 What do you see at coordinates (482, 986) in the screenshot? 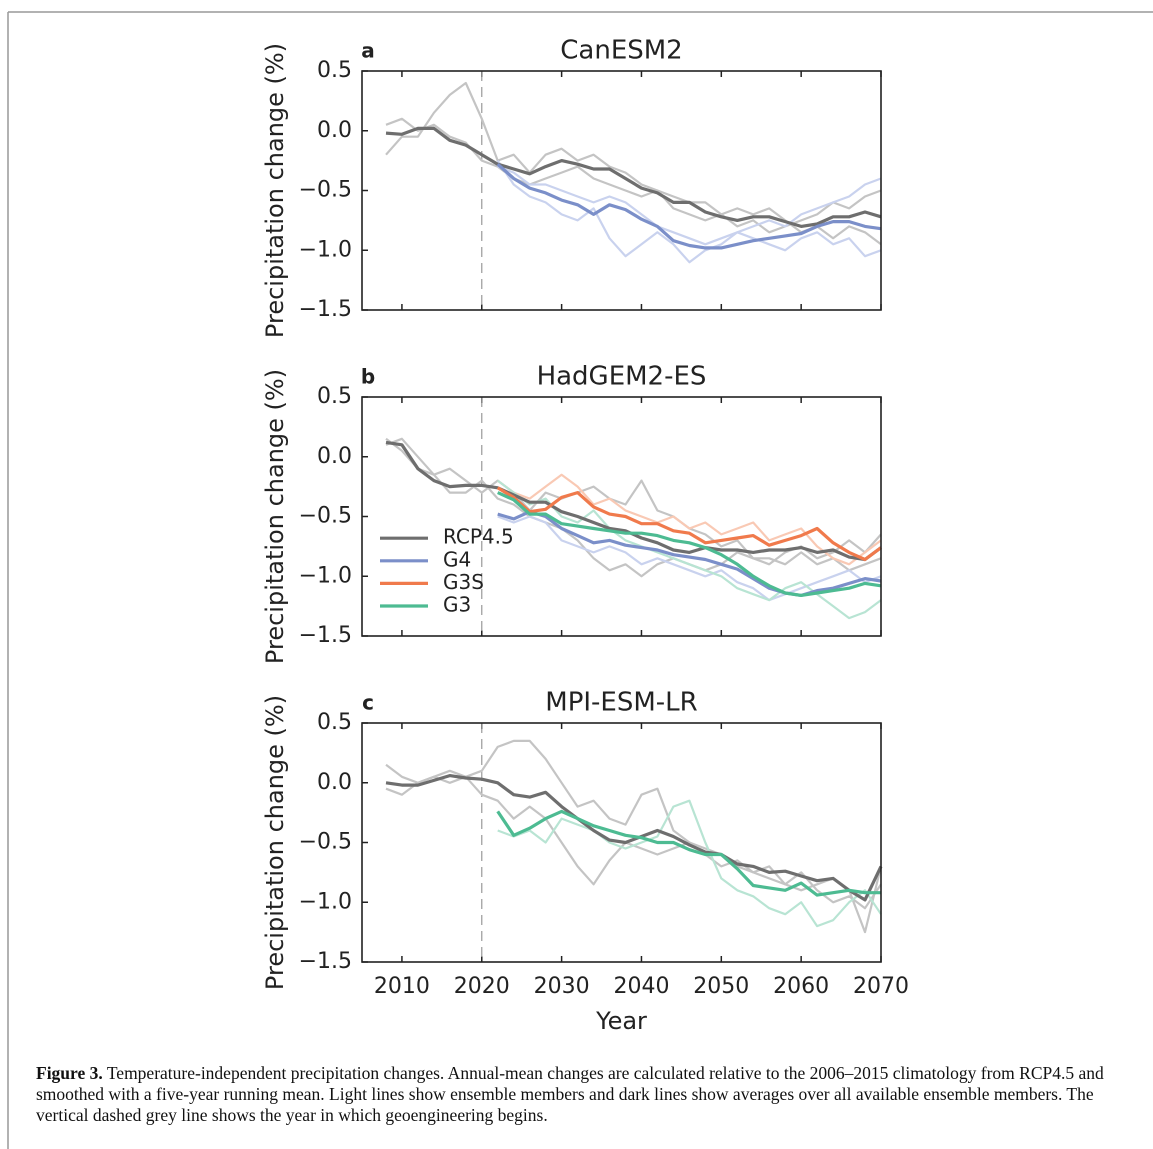
I see `x-tick-label: 2020` at bounding box center [482, 986].